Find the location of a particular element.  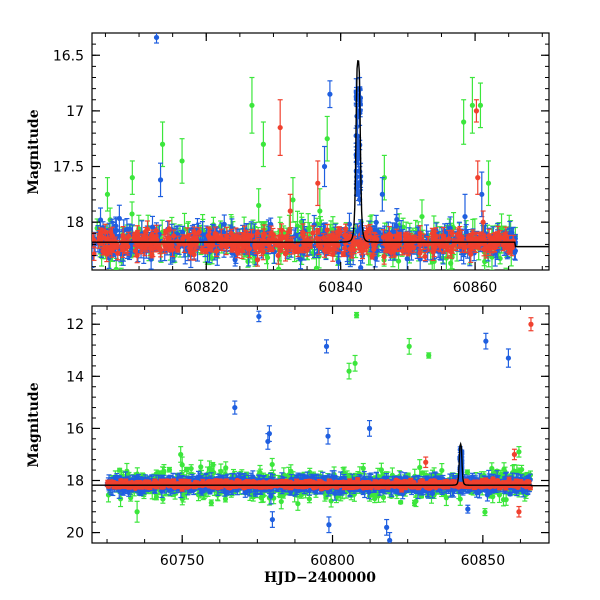

bottom-xlabel: HJD−2400000 is located at coordinates (320, 578).